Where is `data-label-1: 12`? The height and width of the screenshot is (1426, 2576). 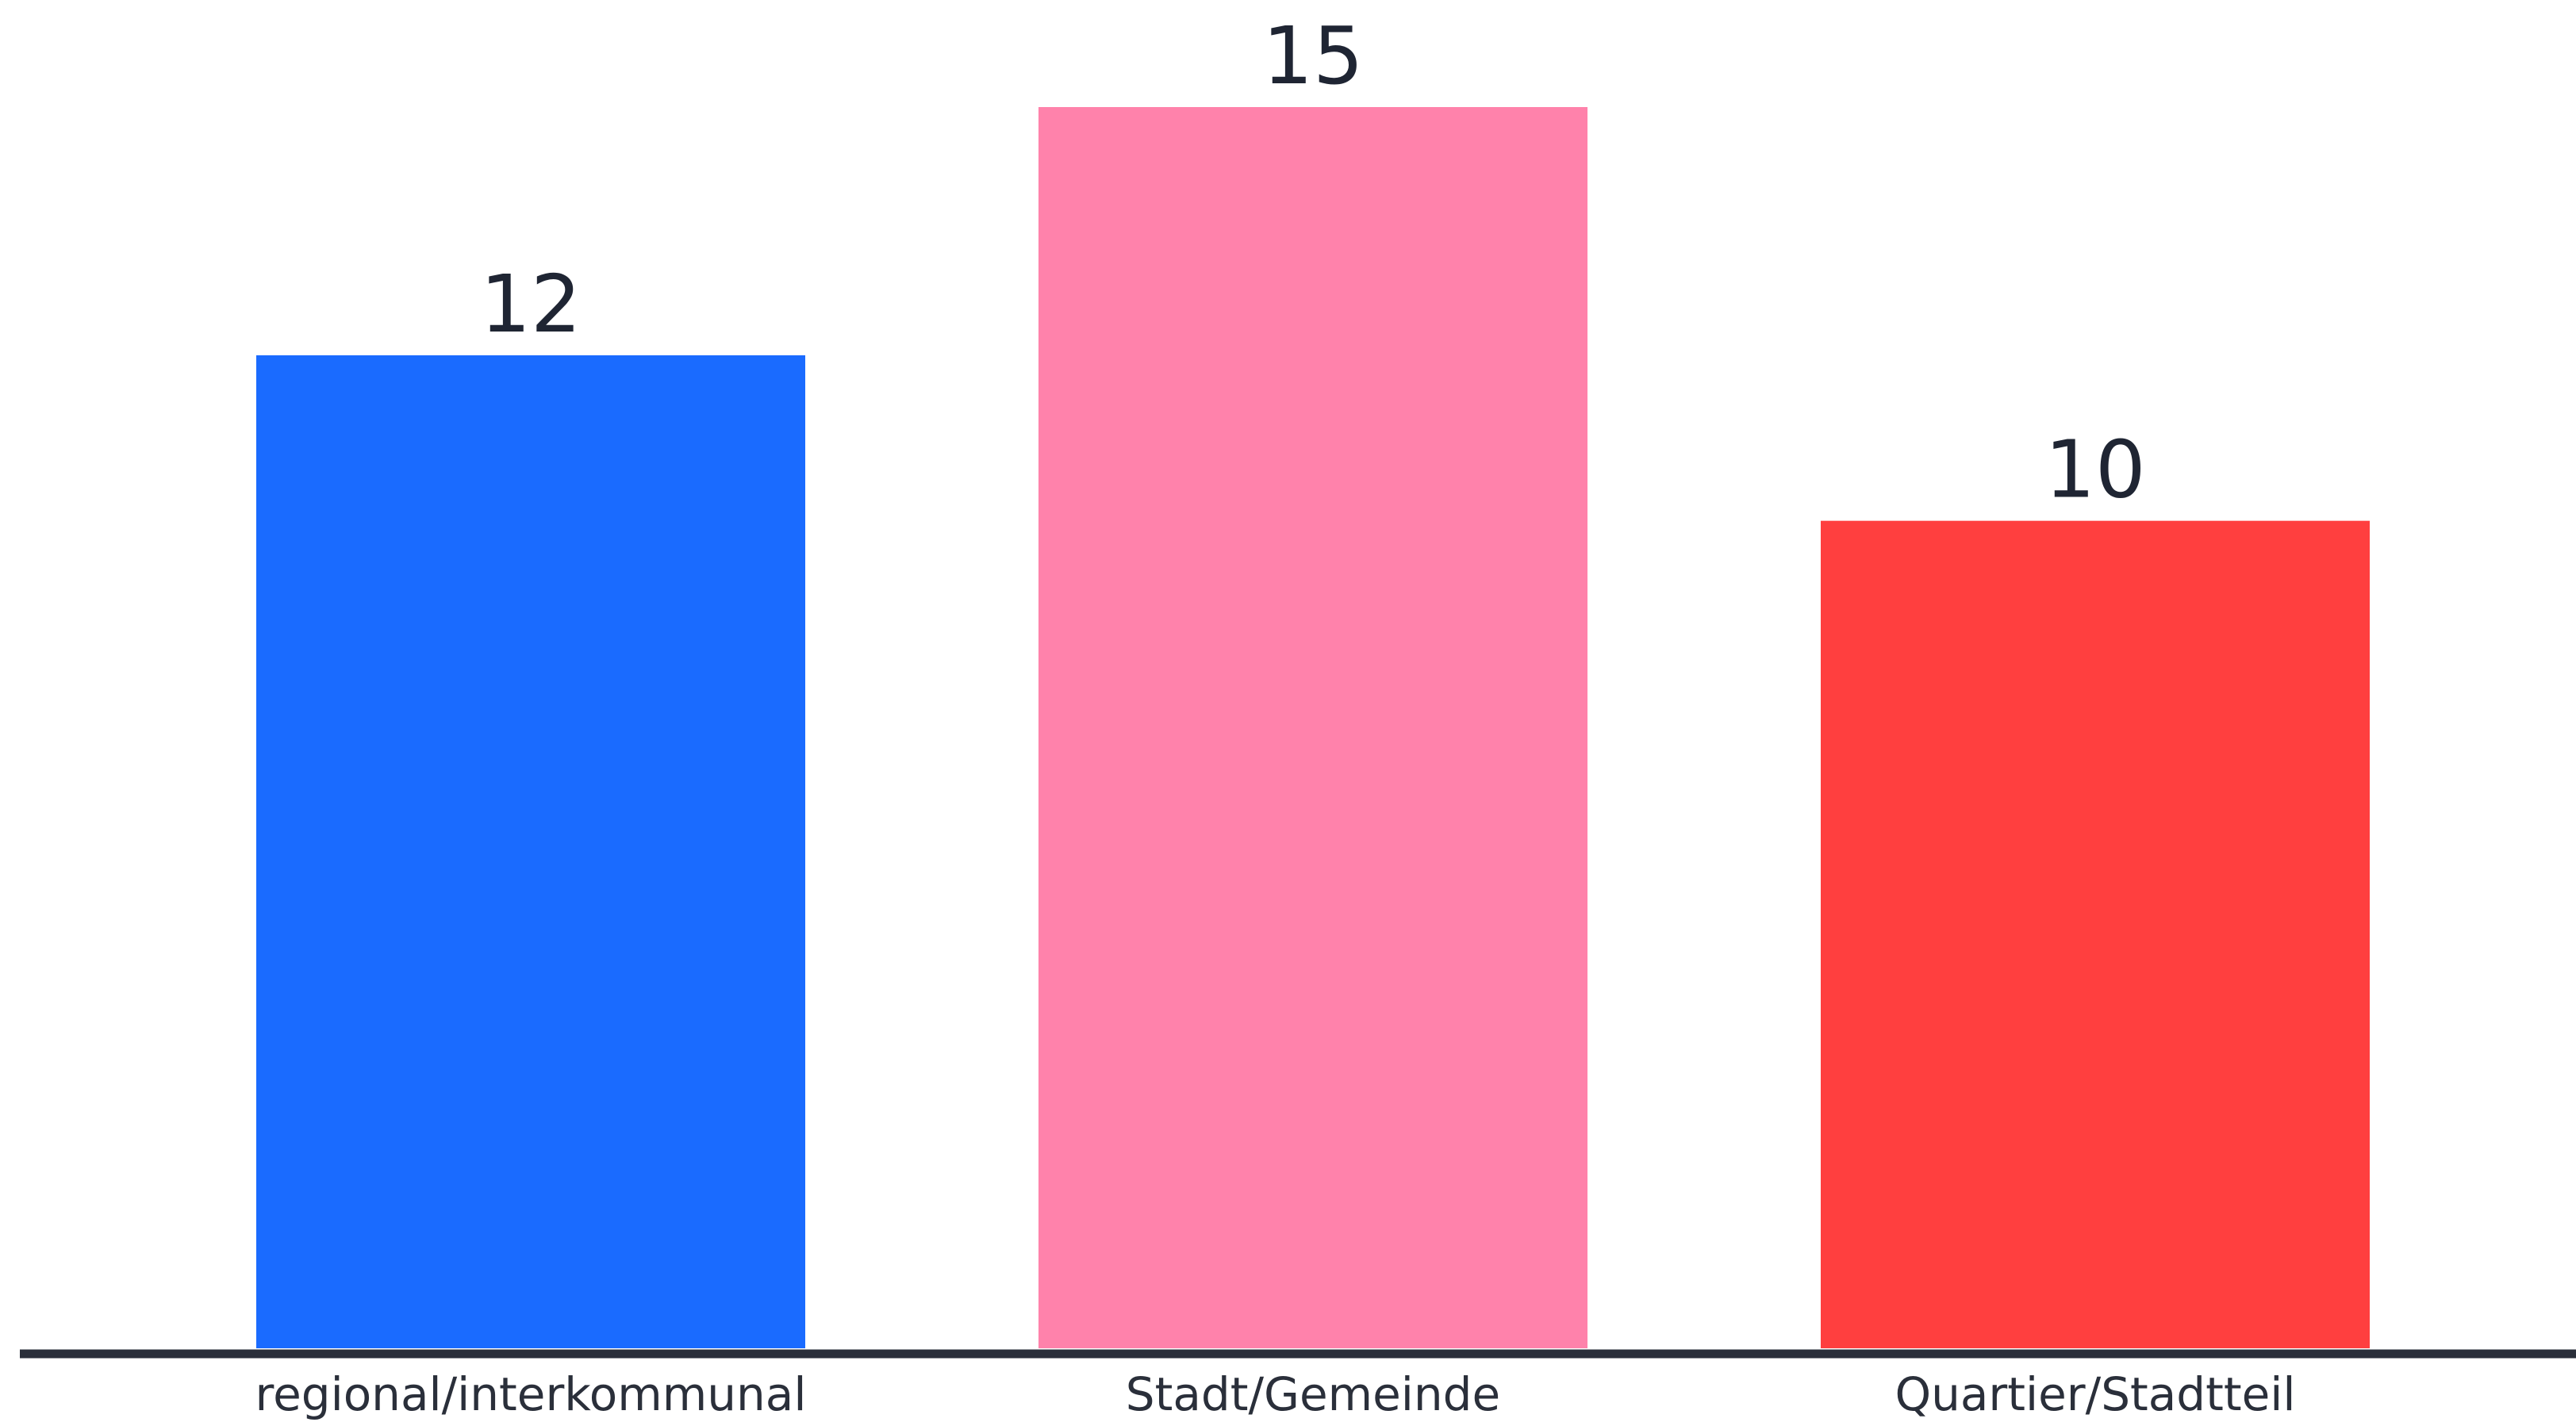 data-label-1: 12 is located at coordinates (530, 305).